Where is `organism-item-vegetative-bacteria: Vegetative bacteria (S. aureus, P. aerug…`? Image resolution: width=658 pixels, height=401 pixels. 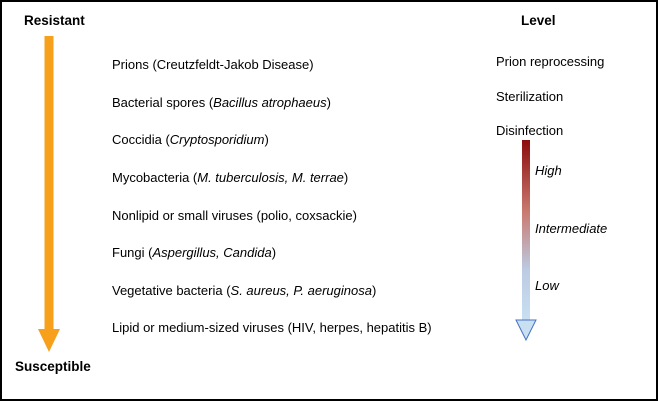 organism-item-vegetative-bacteria: Vegetative bacteria (S. aureus, P. aerug… is located at coordinates (272, 291).